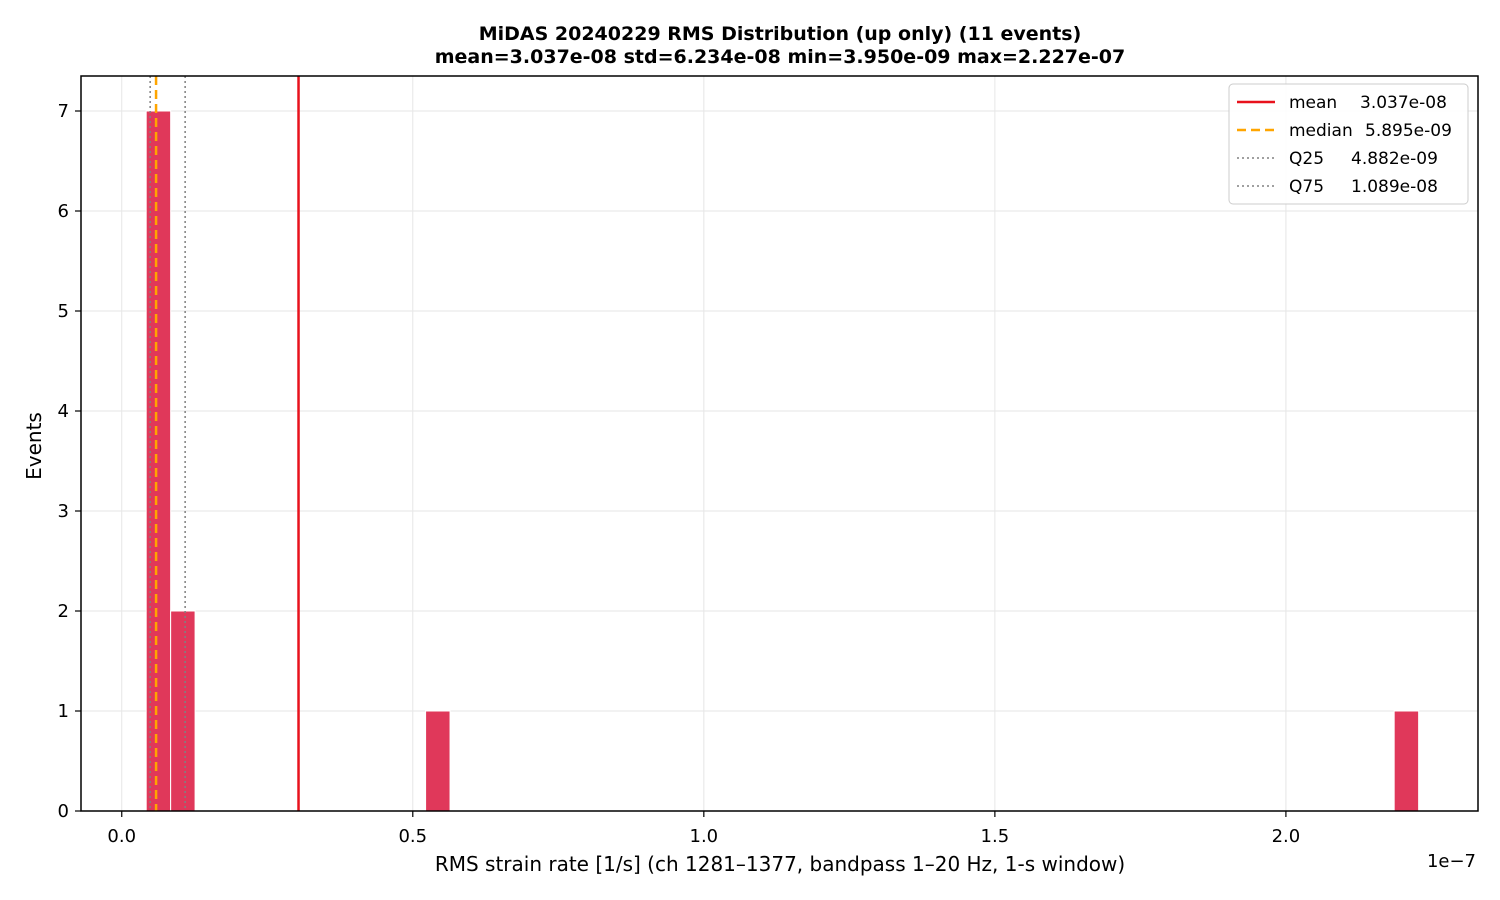 This screenshot has width=1500, height=900. I want to click on y-tick-label: 7, so click(63, 111).